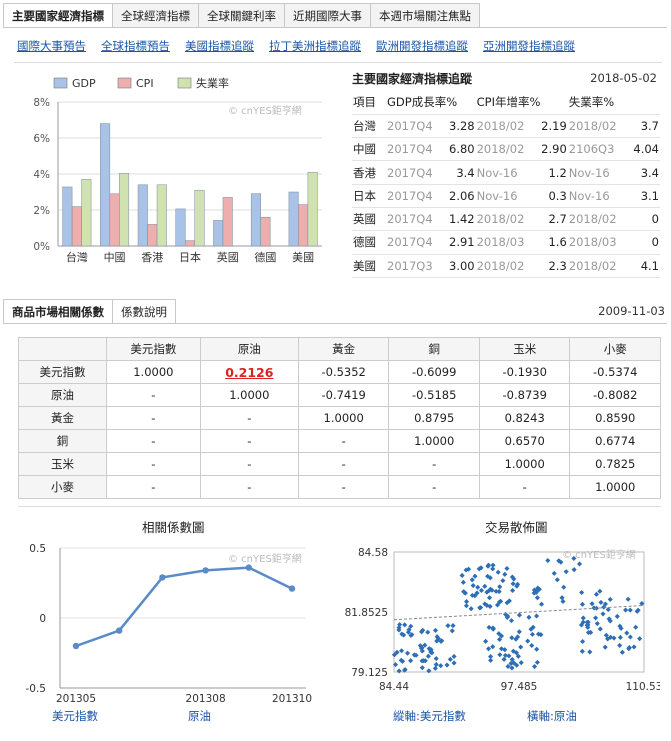 This screenshot has height=741, width=671. What do you see at coordinates (75, 716) in the screenshot?
I see `line-footer-usd: 美元指數` at bounding box center [75, 716].